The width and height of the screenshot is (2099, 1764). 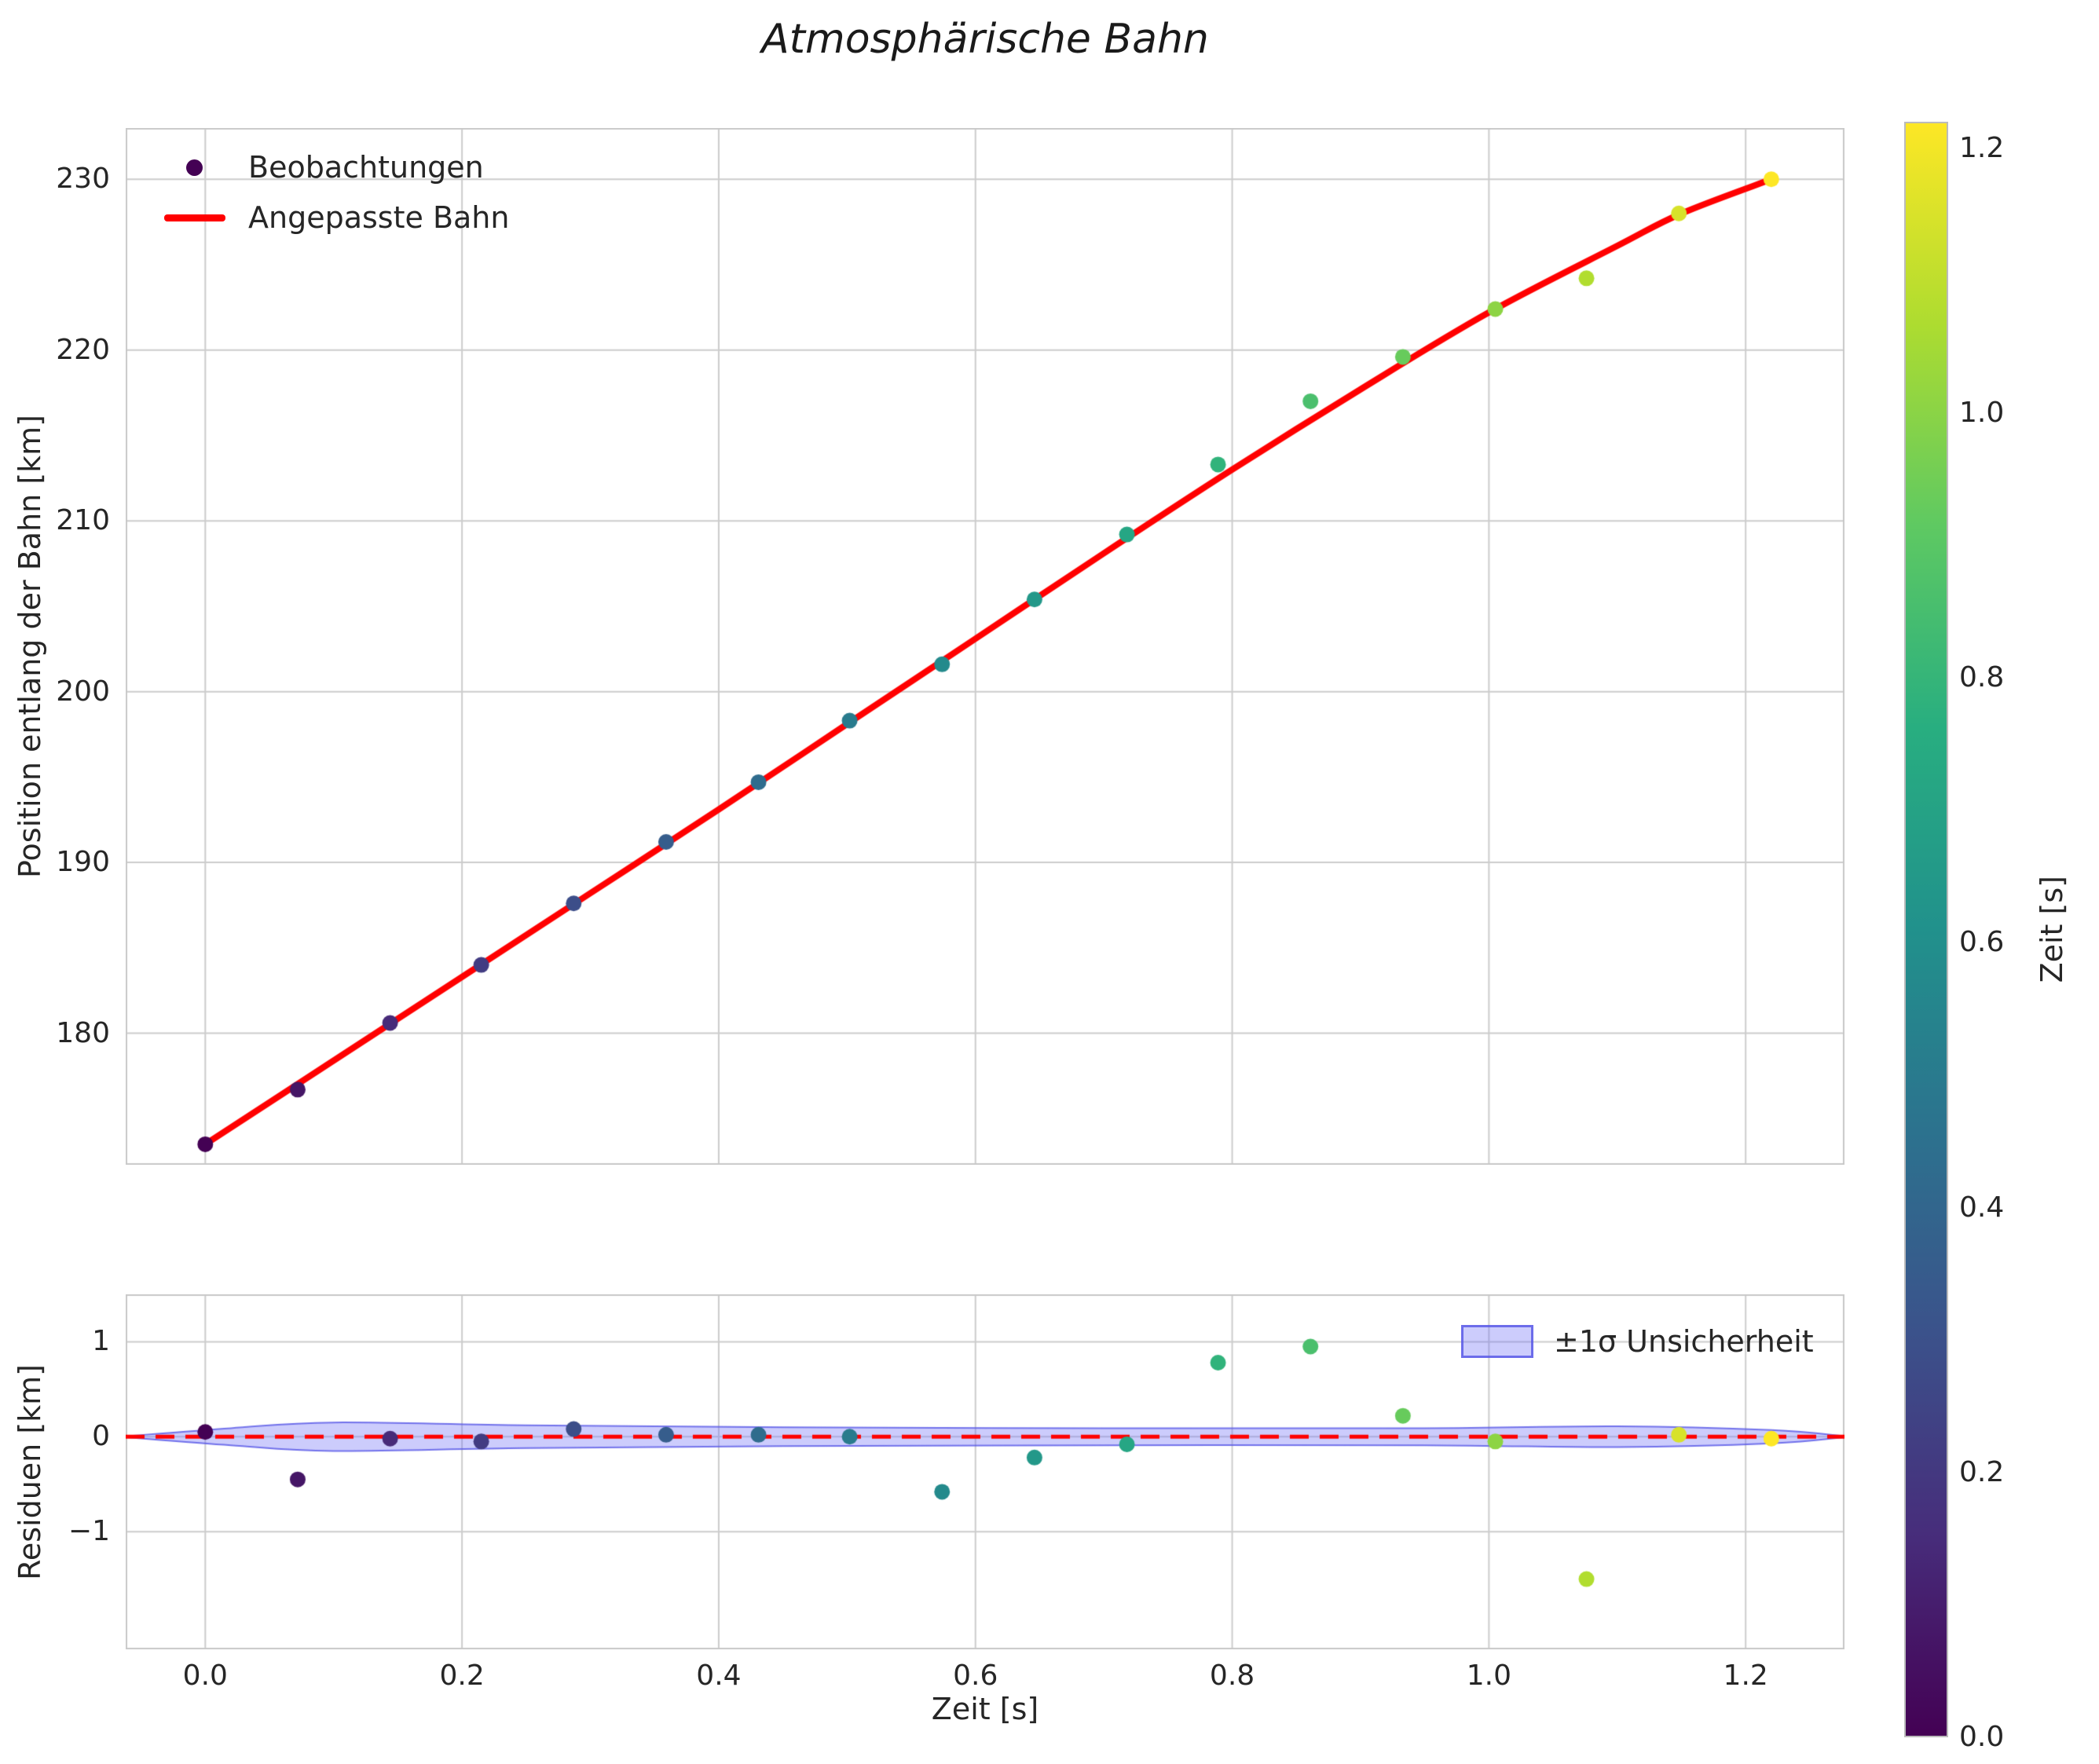 I want to click on colorbar-tick-label: 0.2, so click(x=1982, y=1472).